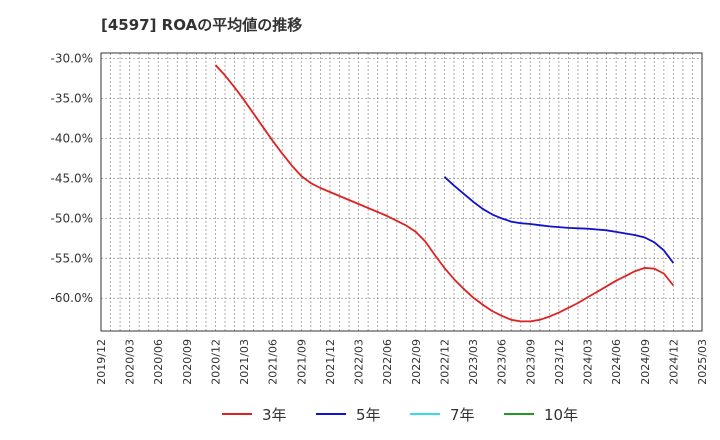 The height and width of the screenshot is (440, 720). What do you see at coordinates (673, 362) in the screenshot?
I see `x-tick-label: 2024/12` at bounding box center [673, 362].